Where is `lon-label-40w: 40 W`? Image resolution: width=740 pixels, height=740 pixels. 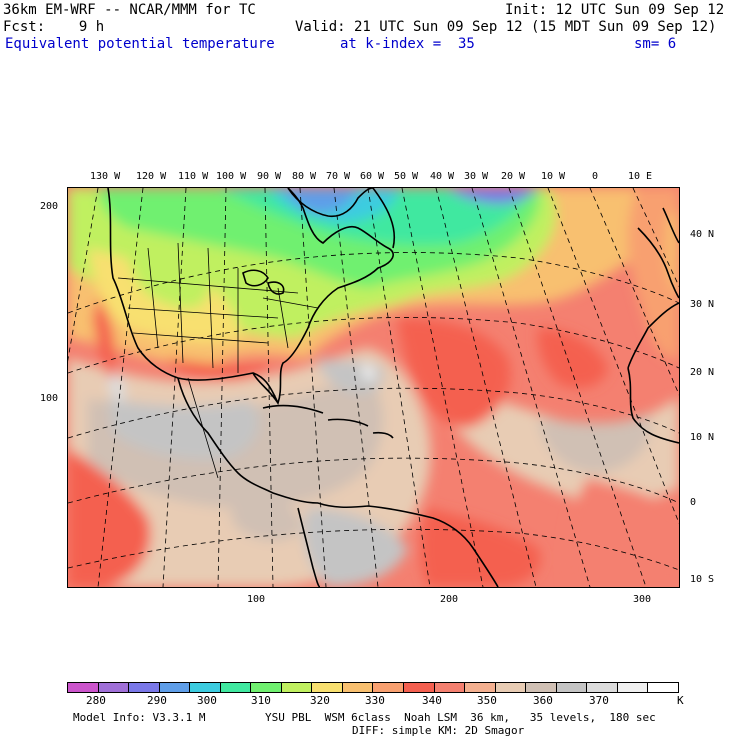
lon-label-40w: 40 W is located at coordinates (442, 176).